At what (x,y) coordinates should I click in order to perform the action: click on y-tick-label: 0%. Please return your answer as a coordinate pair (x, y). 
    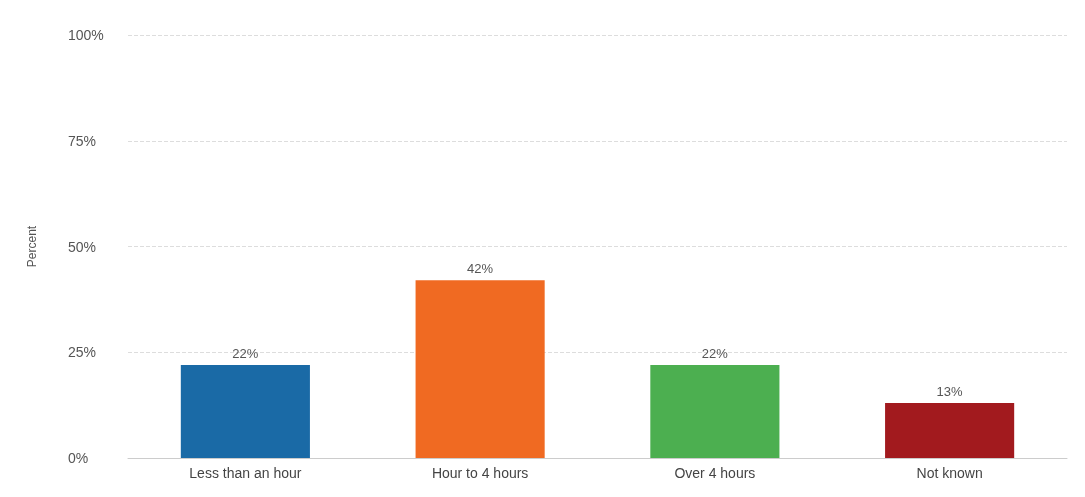
    Looking at the image, I should click on (78, 458).